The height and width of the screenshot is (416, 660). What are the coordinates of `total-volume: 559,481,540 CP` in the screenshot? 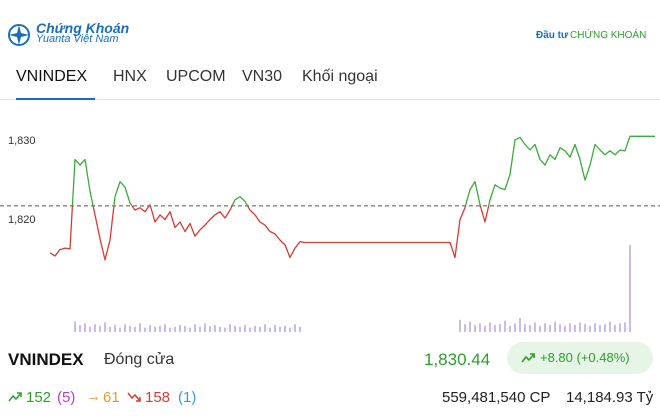 It's located at (496, 397).